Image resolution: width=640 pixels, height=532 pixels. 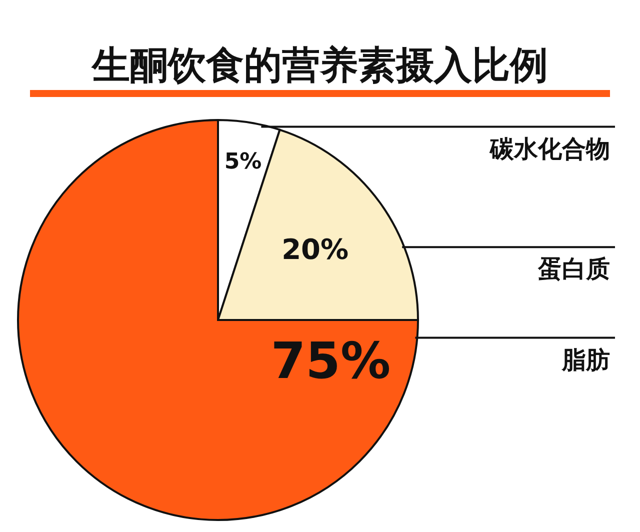 What do you see at coordinates (573, 269) in the screenshot?
I see `slice-label: 蛋白质` at bounding box center [573, 269].